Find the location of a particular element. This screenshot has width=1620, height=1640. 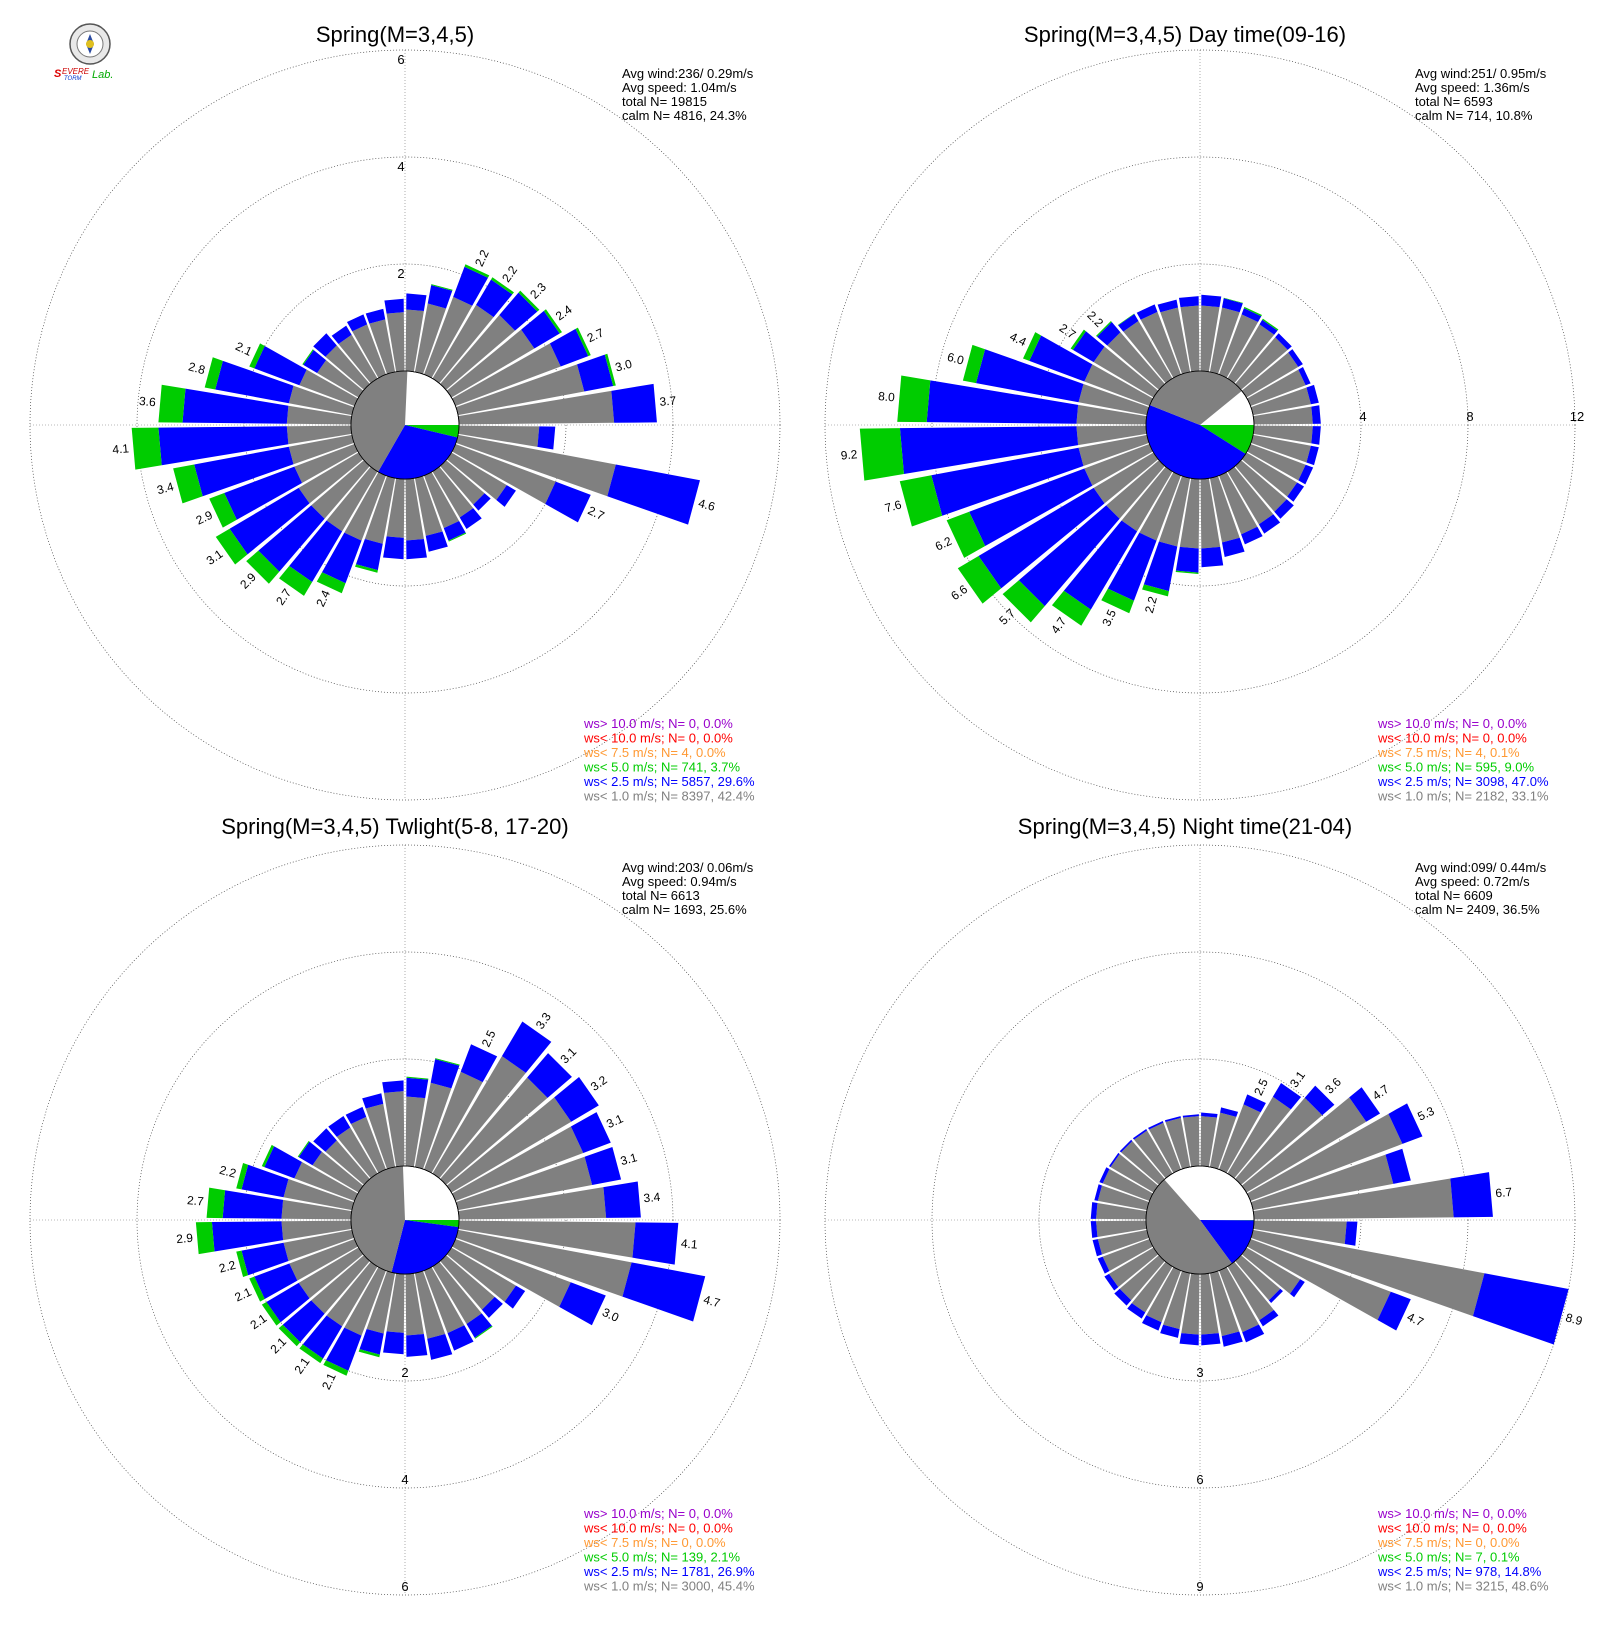

bar-label: 3.7 is located at coordinates (668, 400).